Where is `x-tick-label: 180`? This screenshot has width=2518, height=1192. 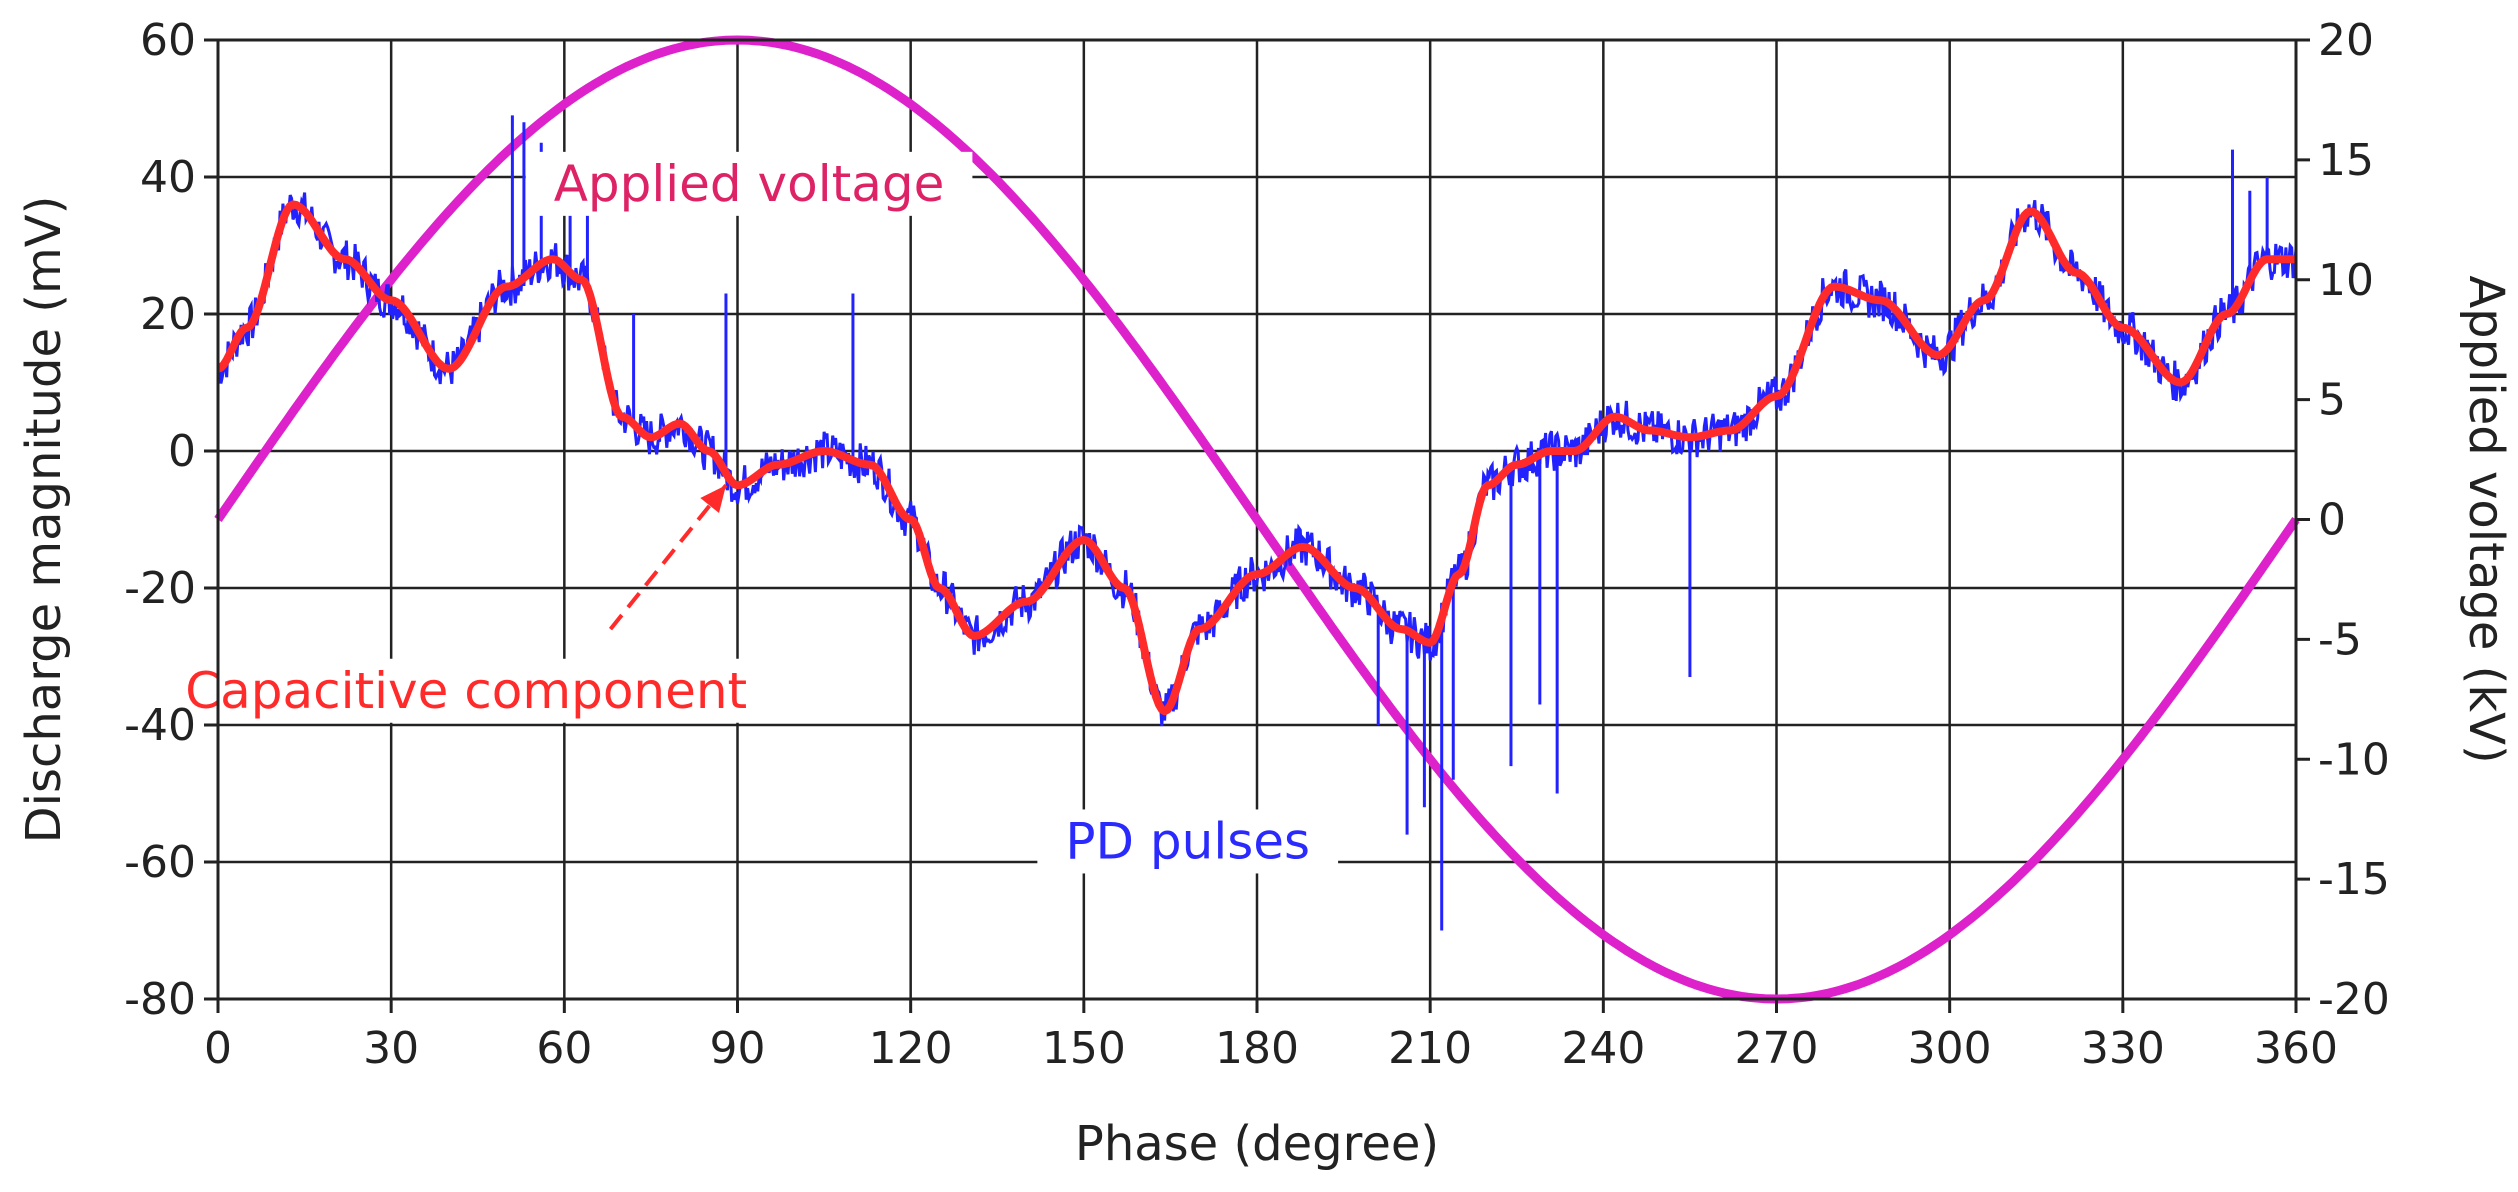 x-tick-label: 180 is located at coordinates (1257, 1048).